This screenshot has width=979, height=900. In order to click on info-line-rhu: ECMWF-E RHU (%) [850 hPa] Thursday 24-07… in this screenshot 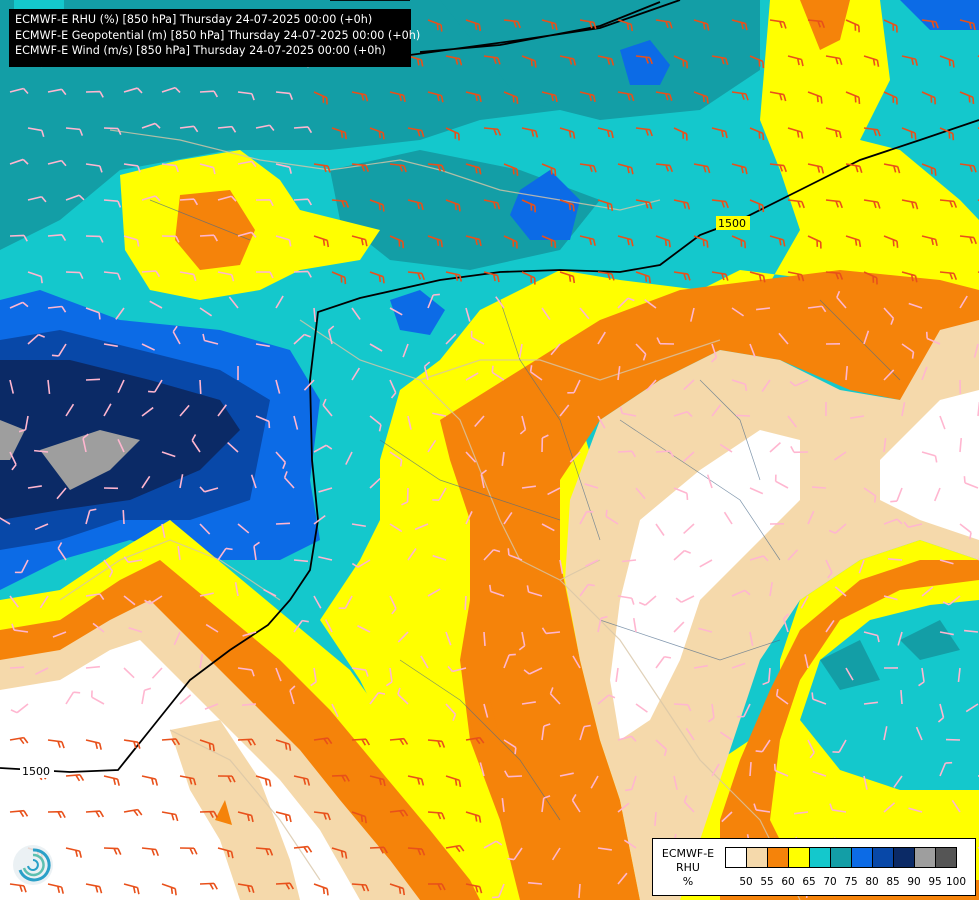, I will do `click(194, 19)`.